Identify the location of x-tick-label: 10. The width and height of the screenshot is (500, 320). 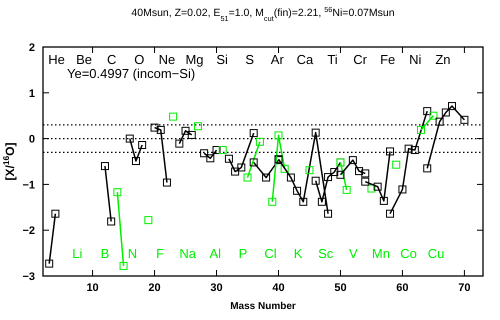
(92, 288).